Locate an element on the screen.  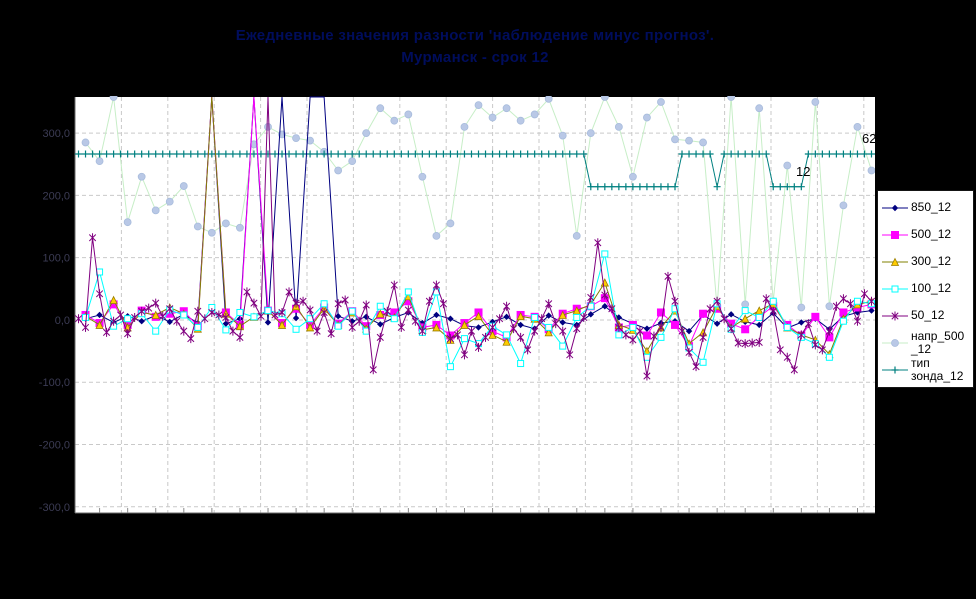
legend-item-50_12: 50_12 is located at coordinates (926, 315).